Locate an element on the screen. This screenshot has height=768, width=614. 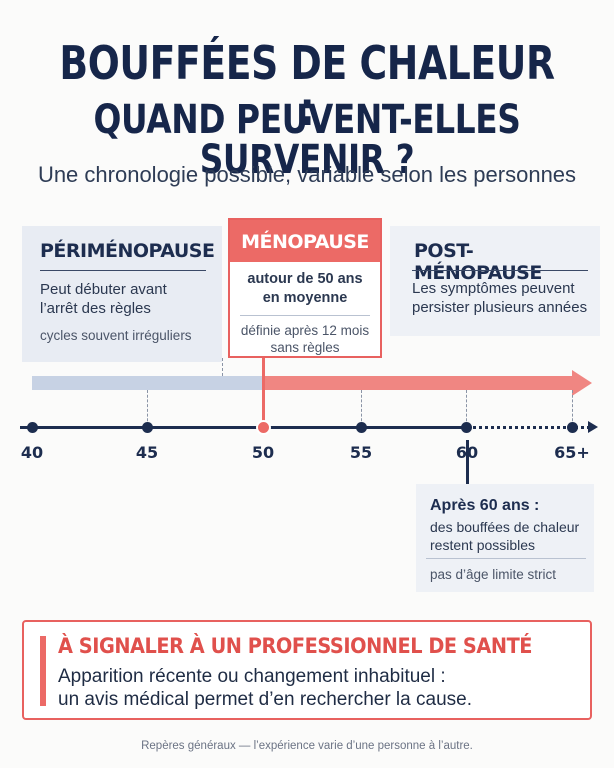
alert-accent-bar is located at coordinates (43, 671).